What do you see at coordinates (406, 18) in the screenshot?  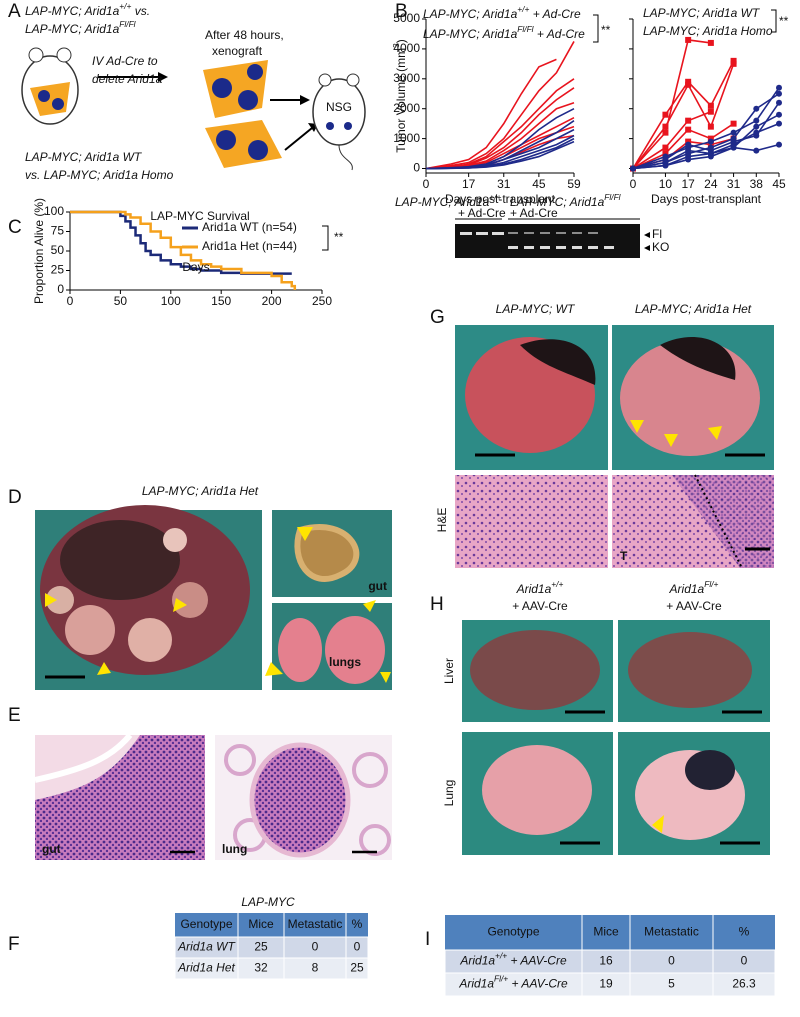 I see `y-tick-label: 5000` at bounding box center [406, 18].